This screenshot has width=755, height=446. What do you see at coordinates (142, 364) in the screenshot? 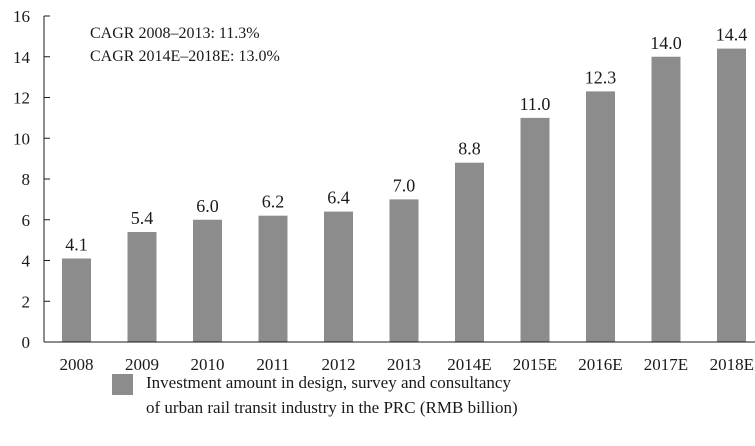
I see `x-tick-label-2009: 2009` at bounding box center [142, 364].